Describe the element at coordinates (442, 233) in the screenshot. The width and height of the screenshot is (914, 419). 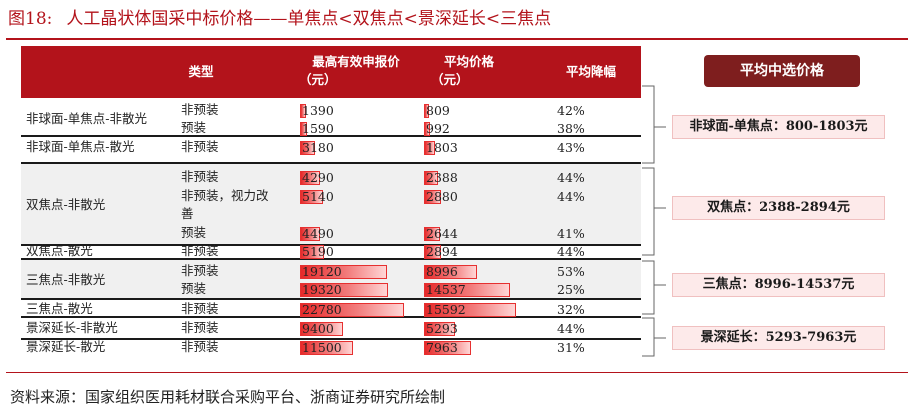
I see `avg-price-value: 2644` at that location.